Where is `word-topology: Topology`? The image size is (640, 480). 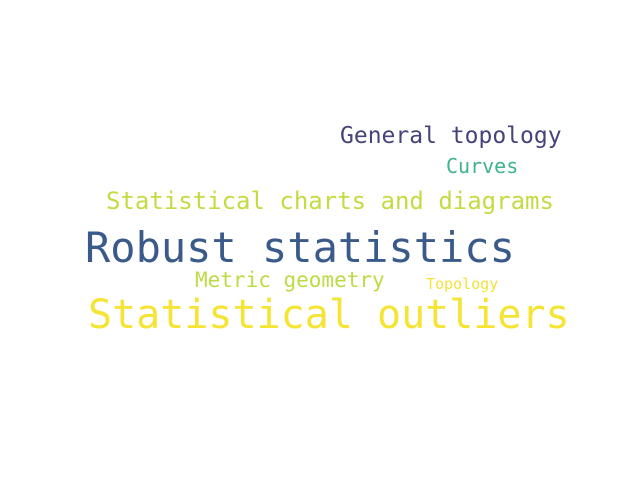 word-topology: Topology is located at coordinates (462, 284).